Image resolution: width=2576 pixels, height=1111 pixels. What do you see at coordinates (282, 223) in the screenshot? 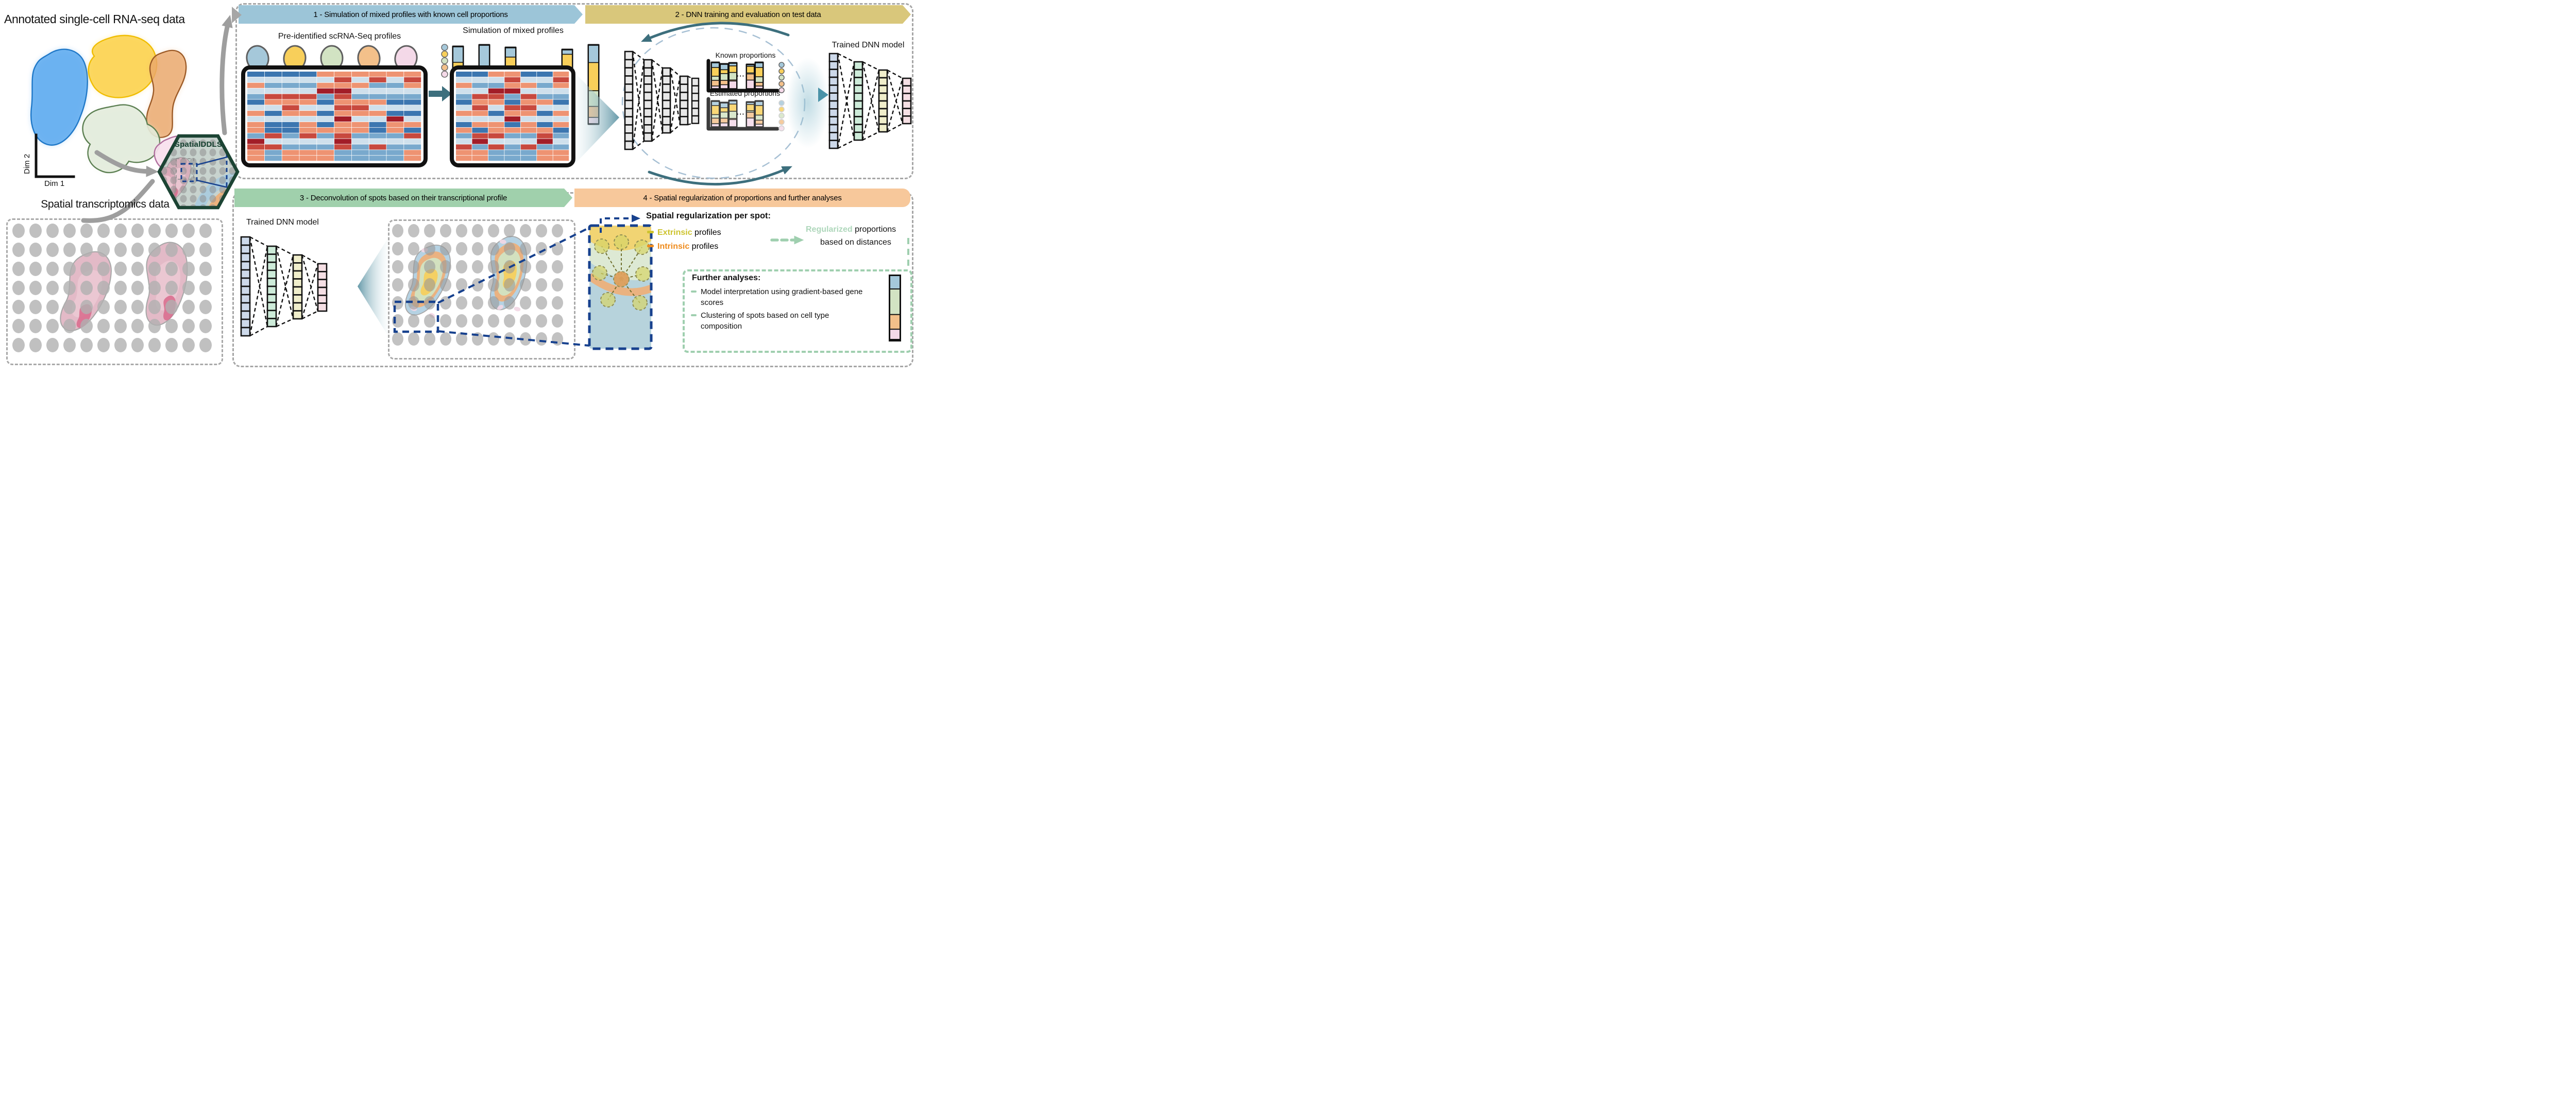
I see `label-trained-dnn-bottom: Trained DNN model` at bounding box center [282, 223].